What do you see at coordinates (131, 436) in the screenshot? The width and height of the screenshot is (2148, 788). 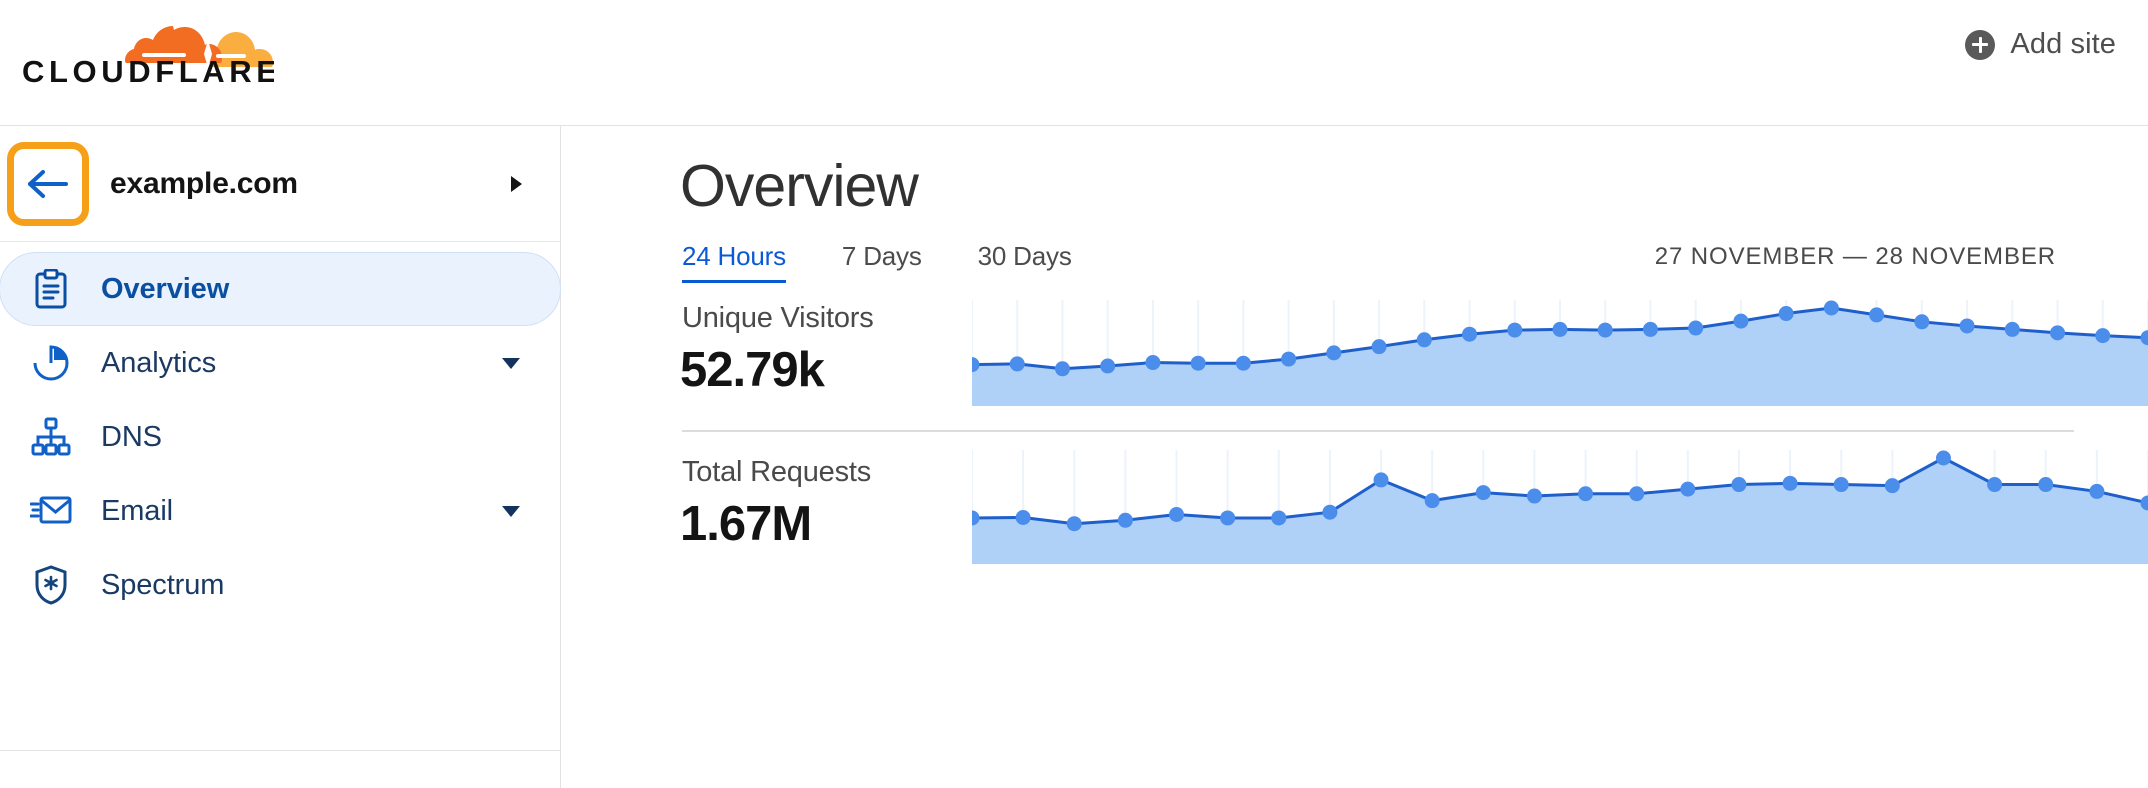 I see `sidebar-item-label: DNS` at bounding box center [131, 436].